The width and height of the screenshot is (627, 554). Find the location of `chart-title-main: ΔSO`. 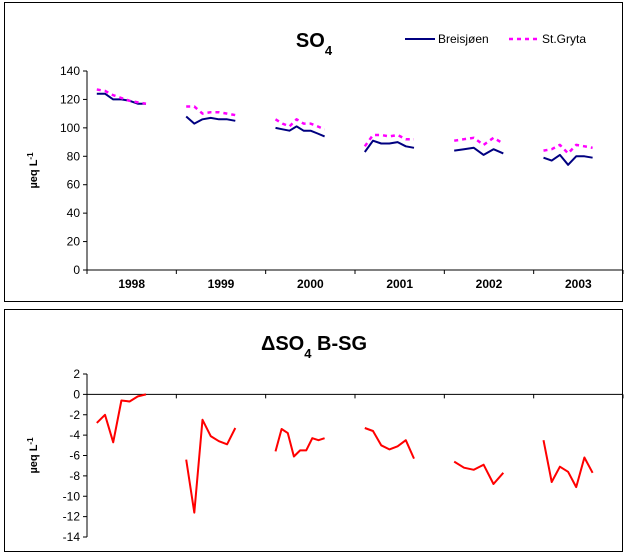

chart-title-main: ΔSO is located at coordinates (282, 344).